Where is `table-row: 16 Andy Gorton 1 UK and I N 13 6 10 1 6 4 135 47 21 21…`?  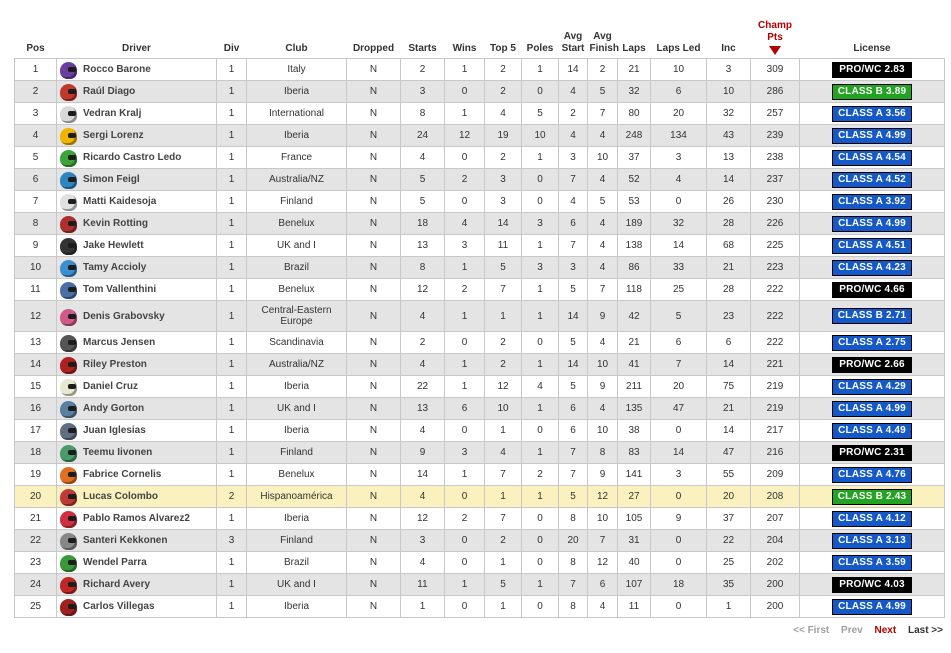 table-row: 16 Andy Gorton 1 UK and I N 13 6 10 1 6 4 135 47 21 21… is located at coordinates (479, 408).